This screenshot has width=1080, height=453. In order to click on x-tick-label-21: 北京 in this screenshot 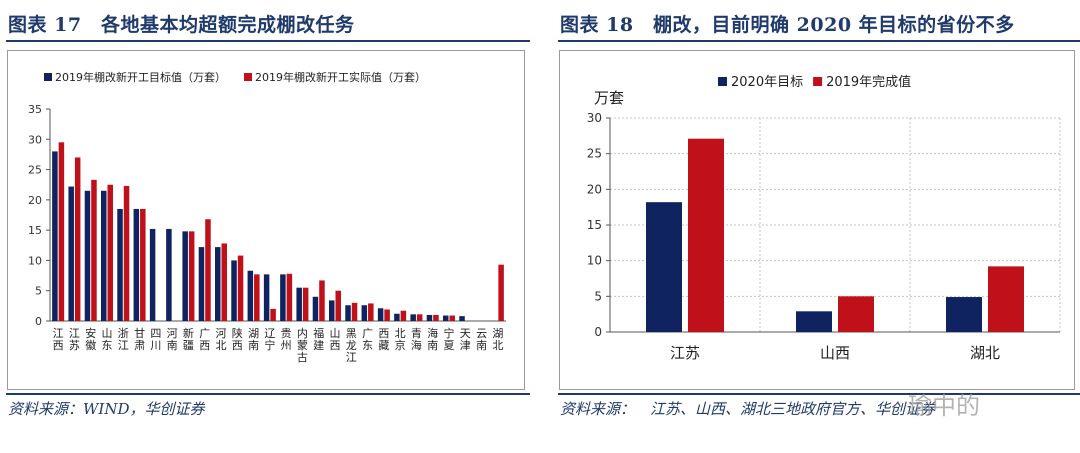, I will do `click(400, 339)`.